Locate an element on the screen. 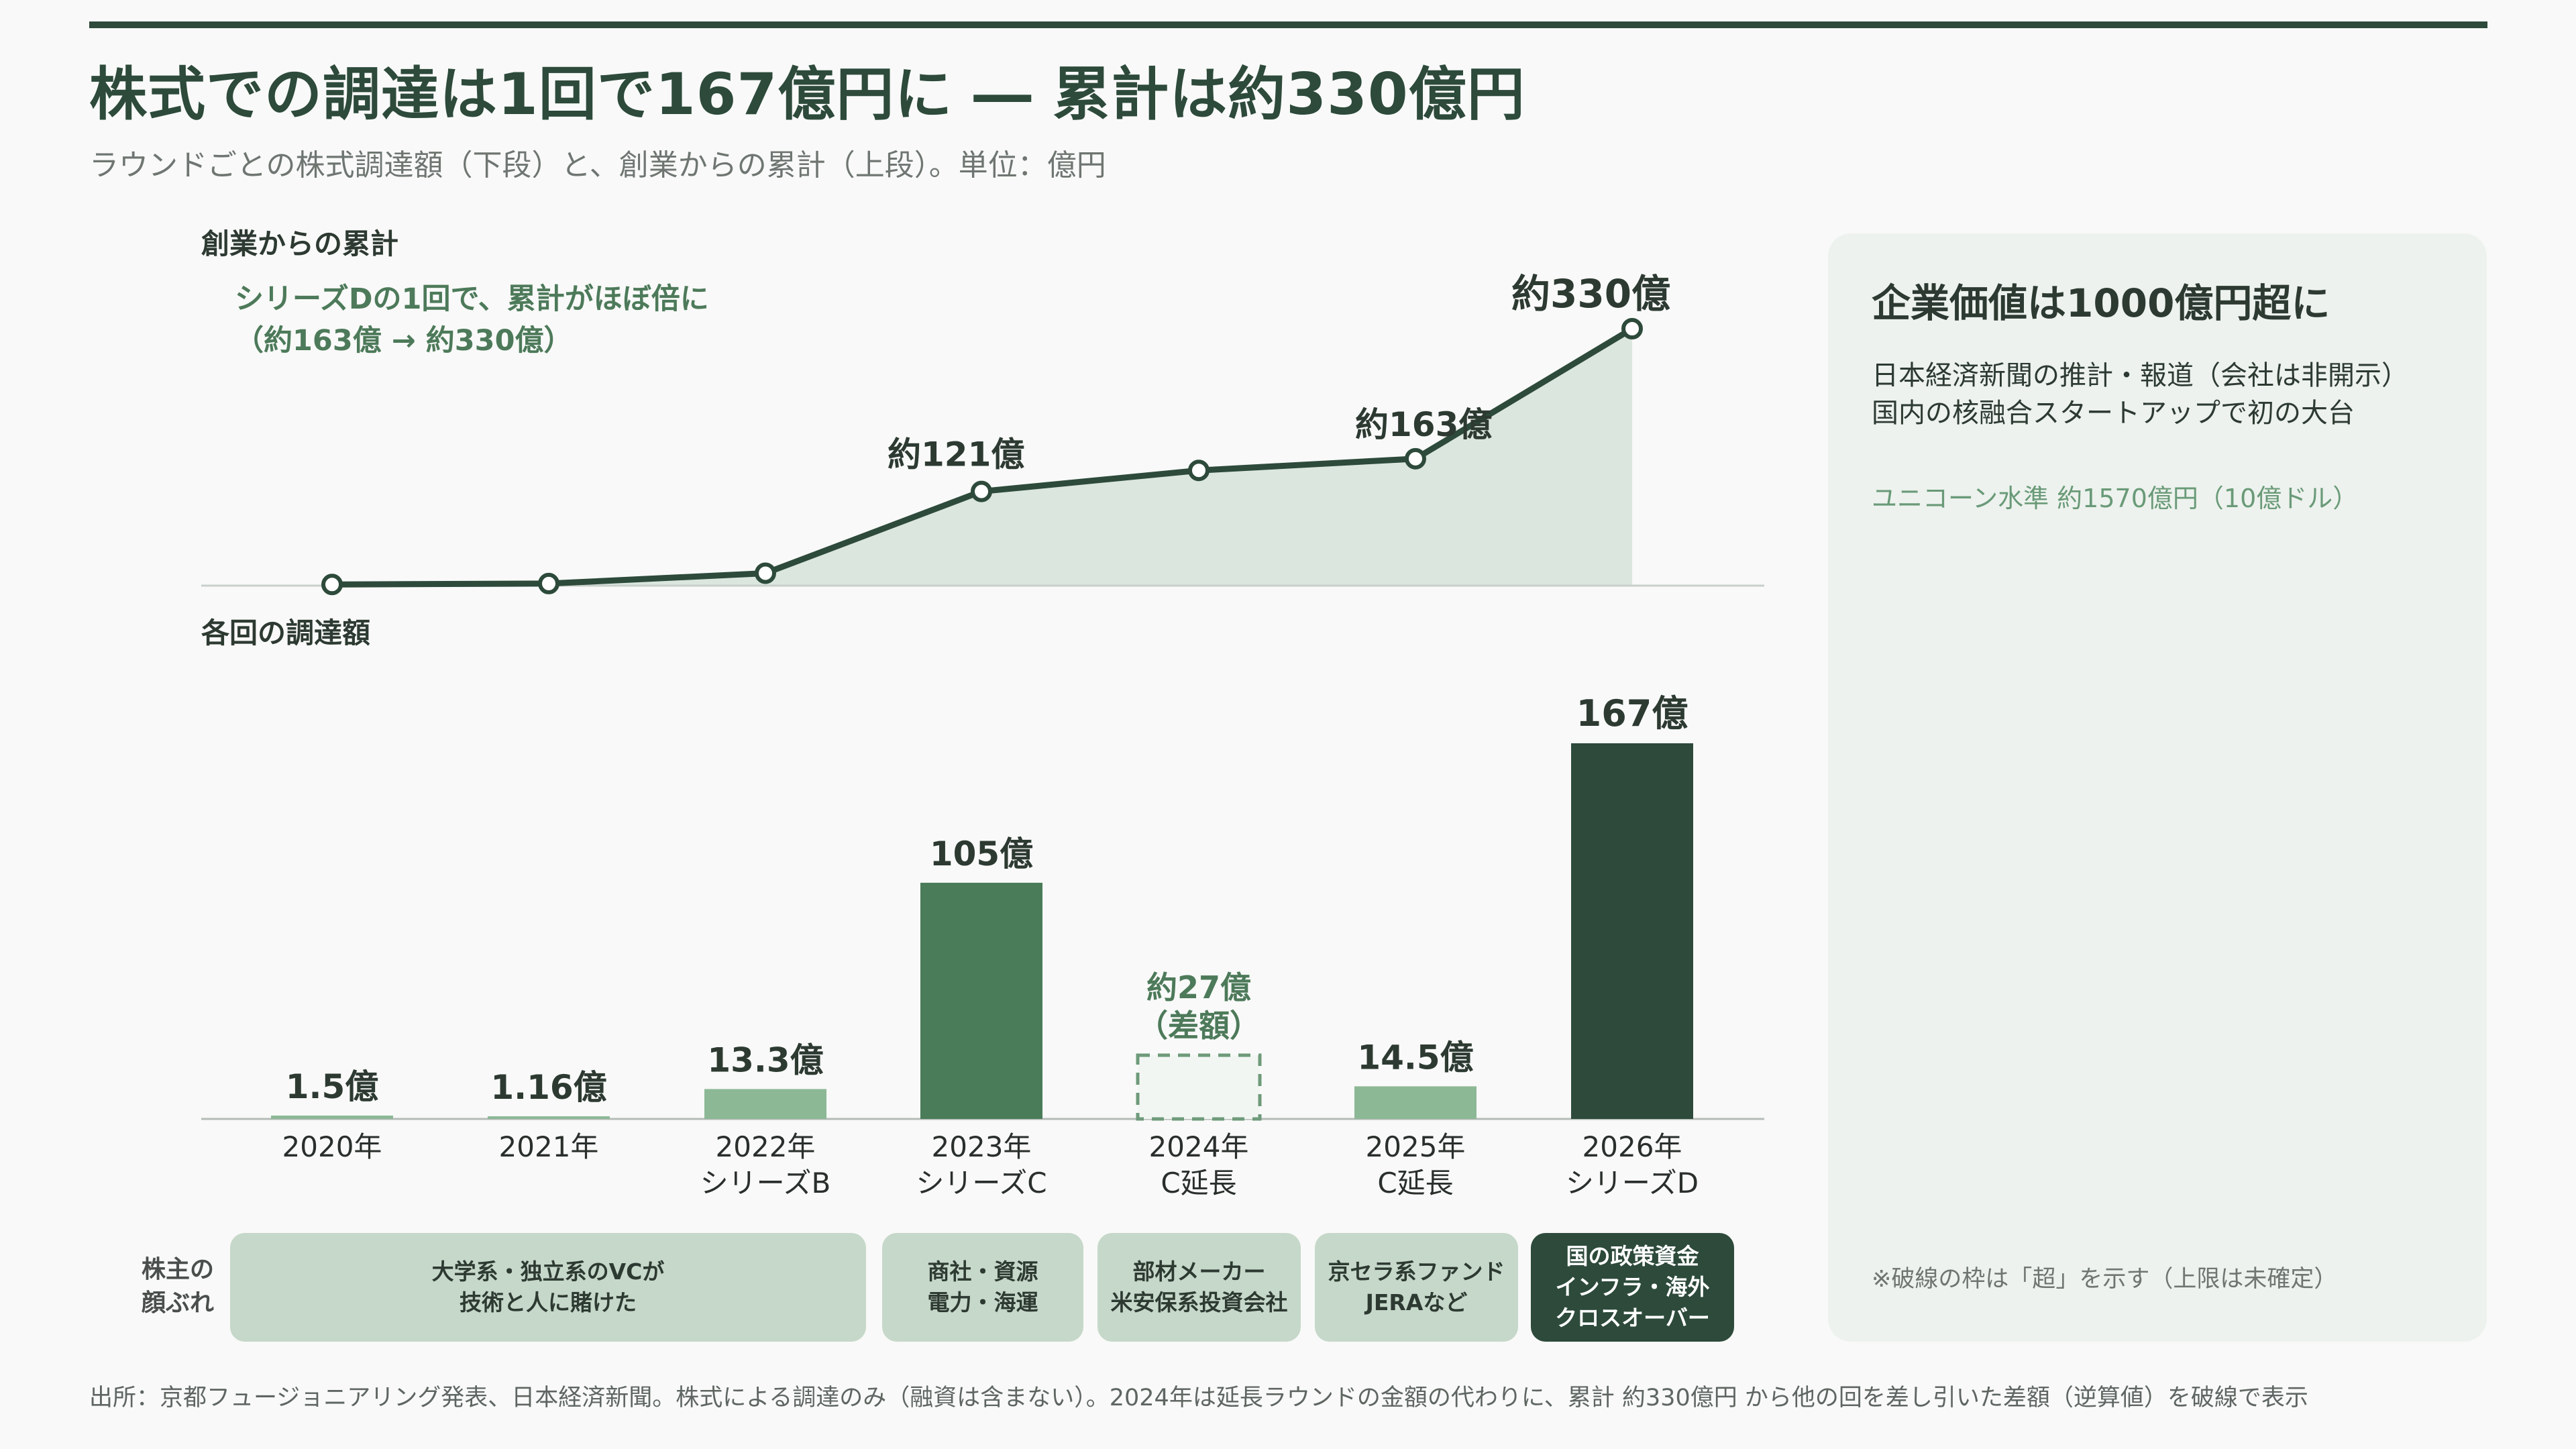 This screenshot has width=2576, height=1449. holder-line: JERAなど is located at coordinates (1416, 1302).